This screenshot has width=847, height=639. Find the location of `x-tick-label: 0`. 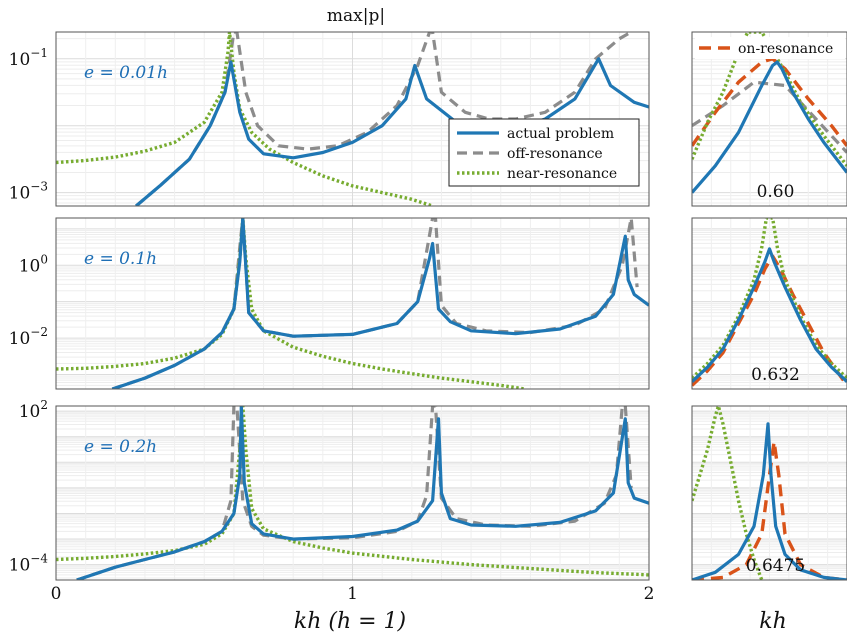

x-tick-label: 0 is located at coordinates (56, 594).